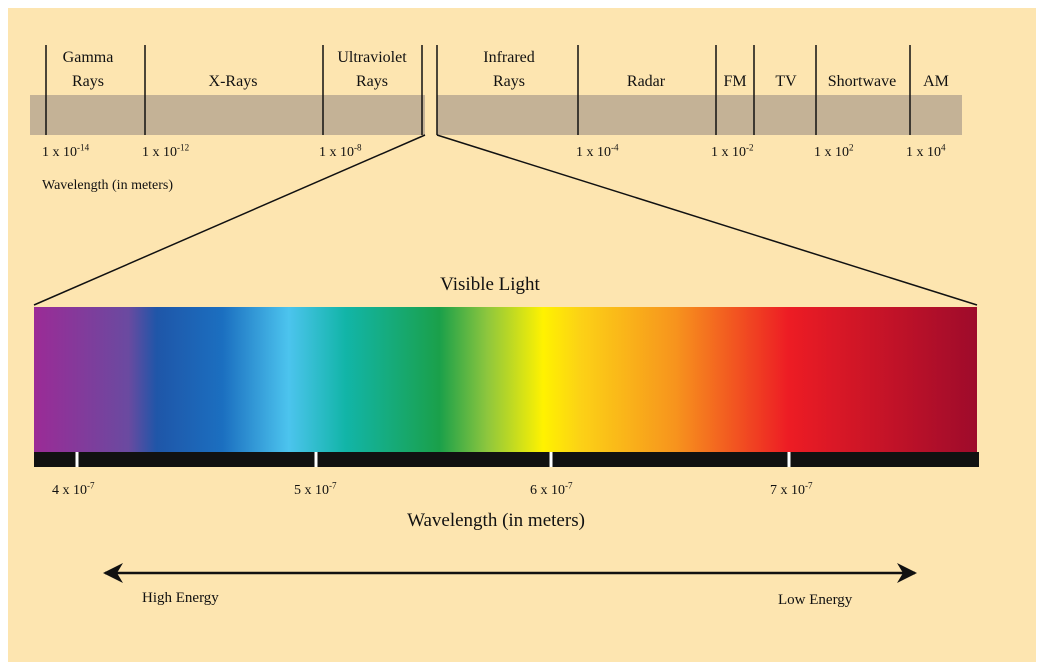 The image size is (1042, 669). I want to click on scale-label-exponent: -8, so click(358, 147).